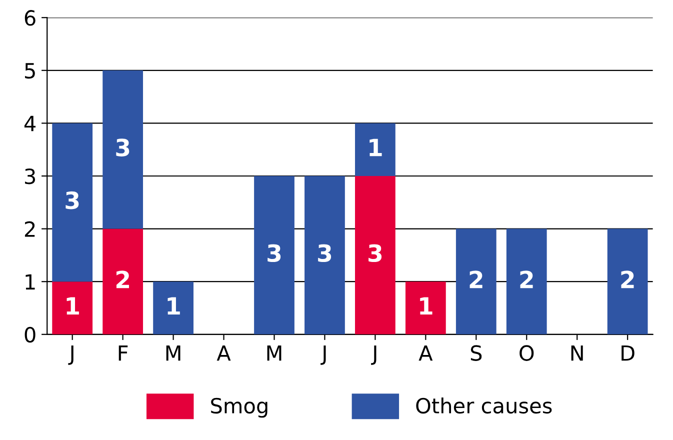  What do you see at coordinates (30, 18) in the screenshot?
I see `y-tick-label: 6` at bounding box center [30, 18].